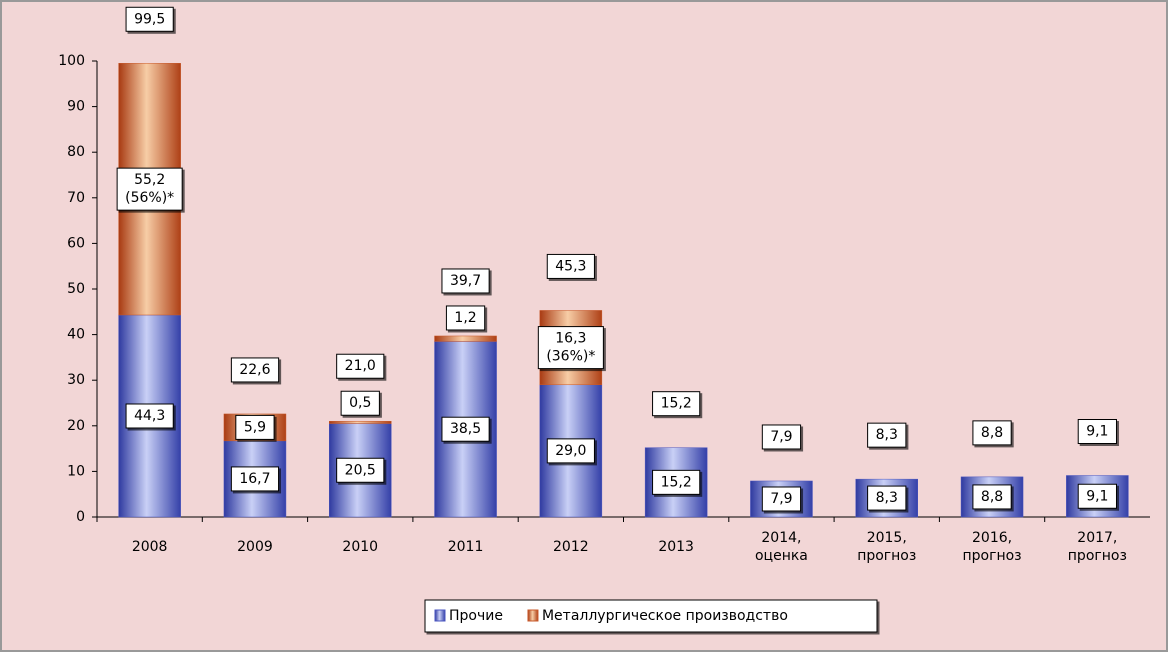 Image resolution: width=1168 pixels, height=652 pixels. Describe the element at coordinates (781, 547) in the screenshot. I see `x-tick-label: 2014, оценка` at that location.